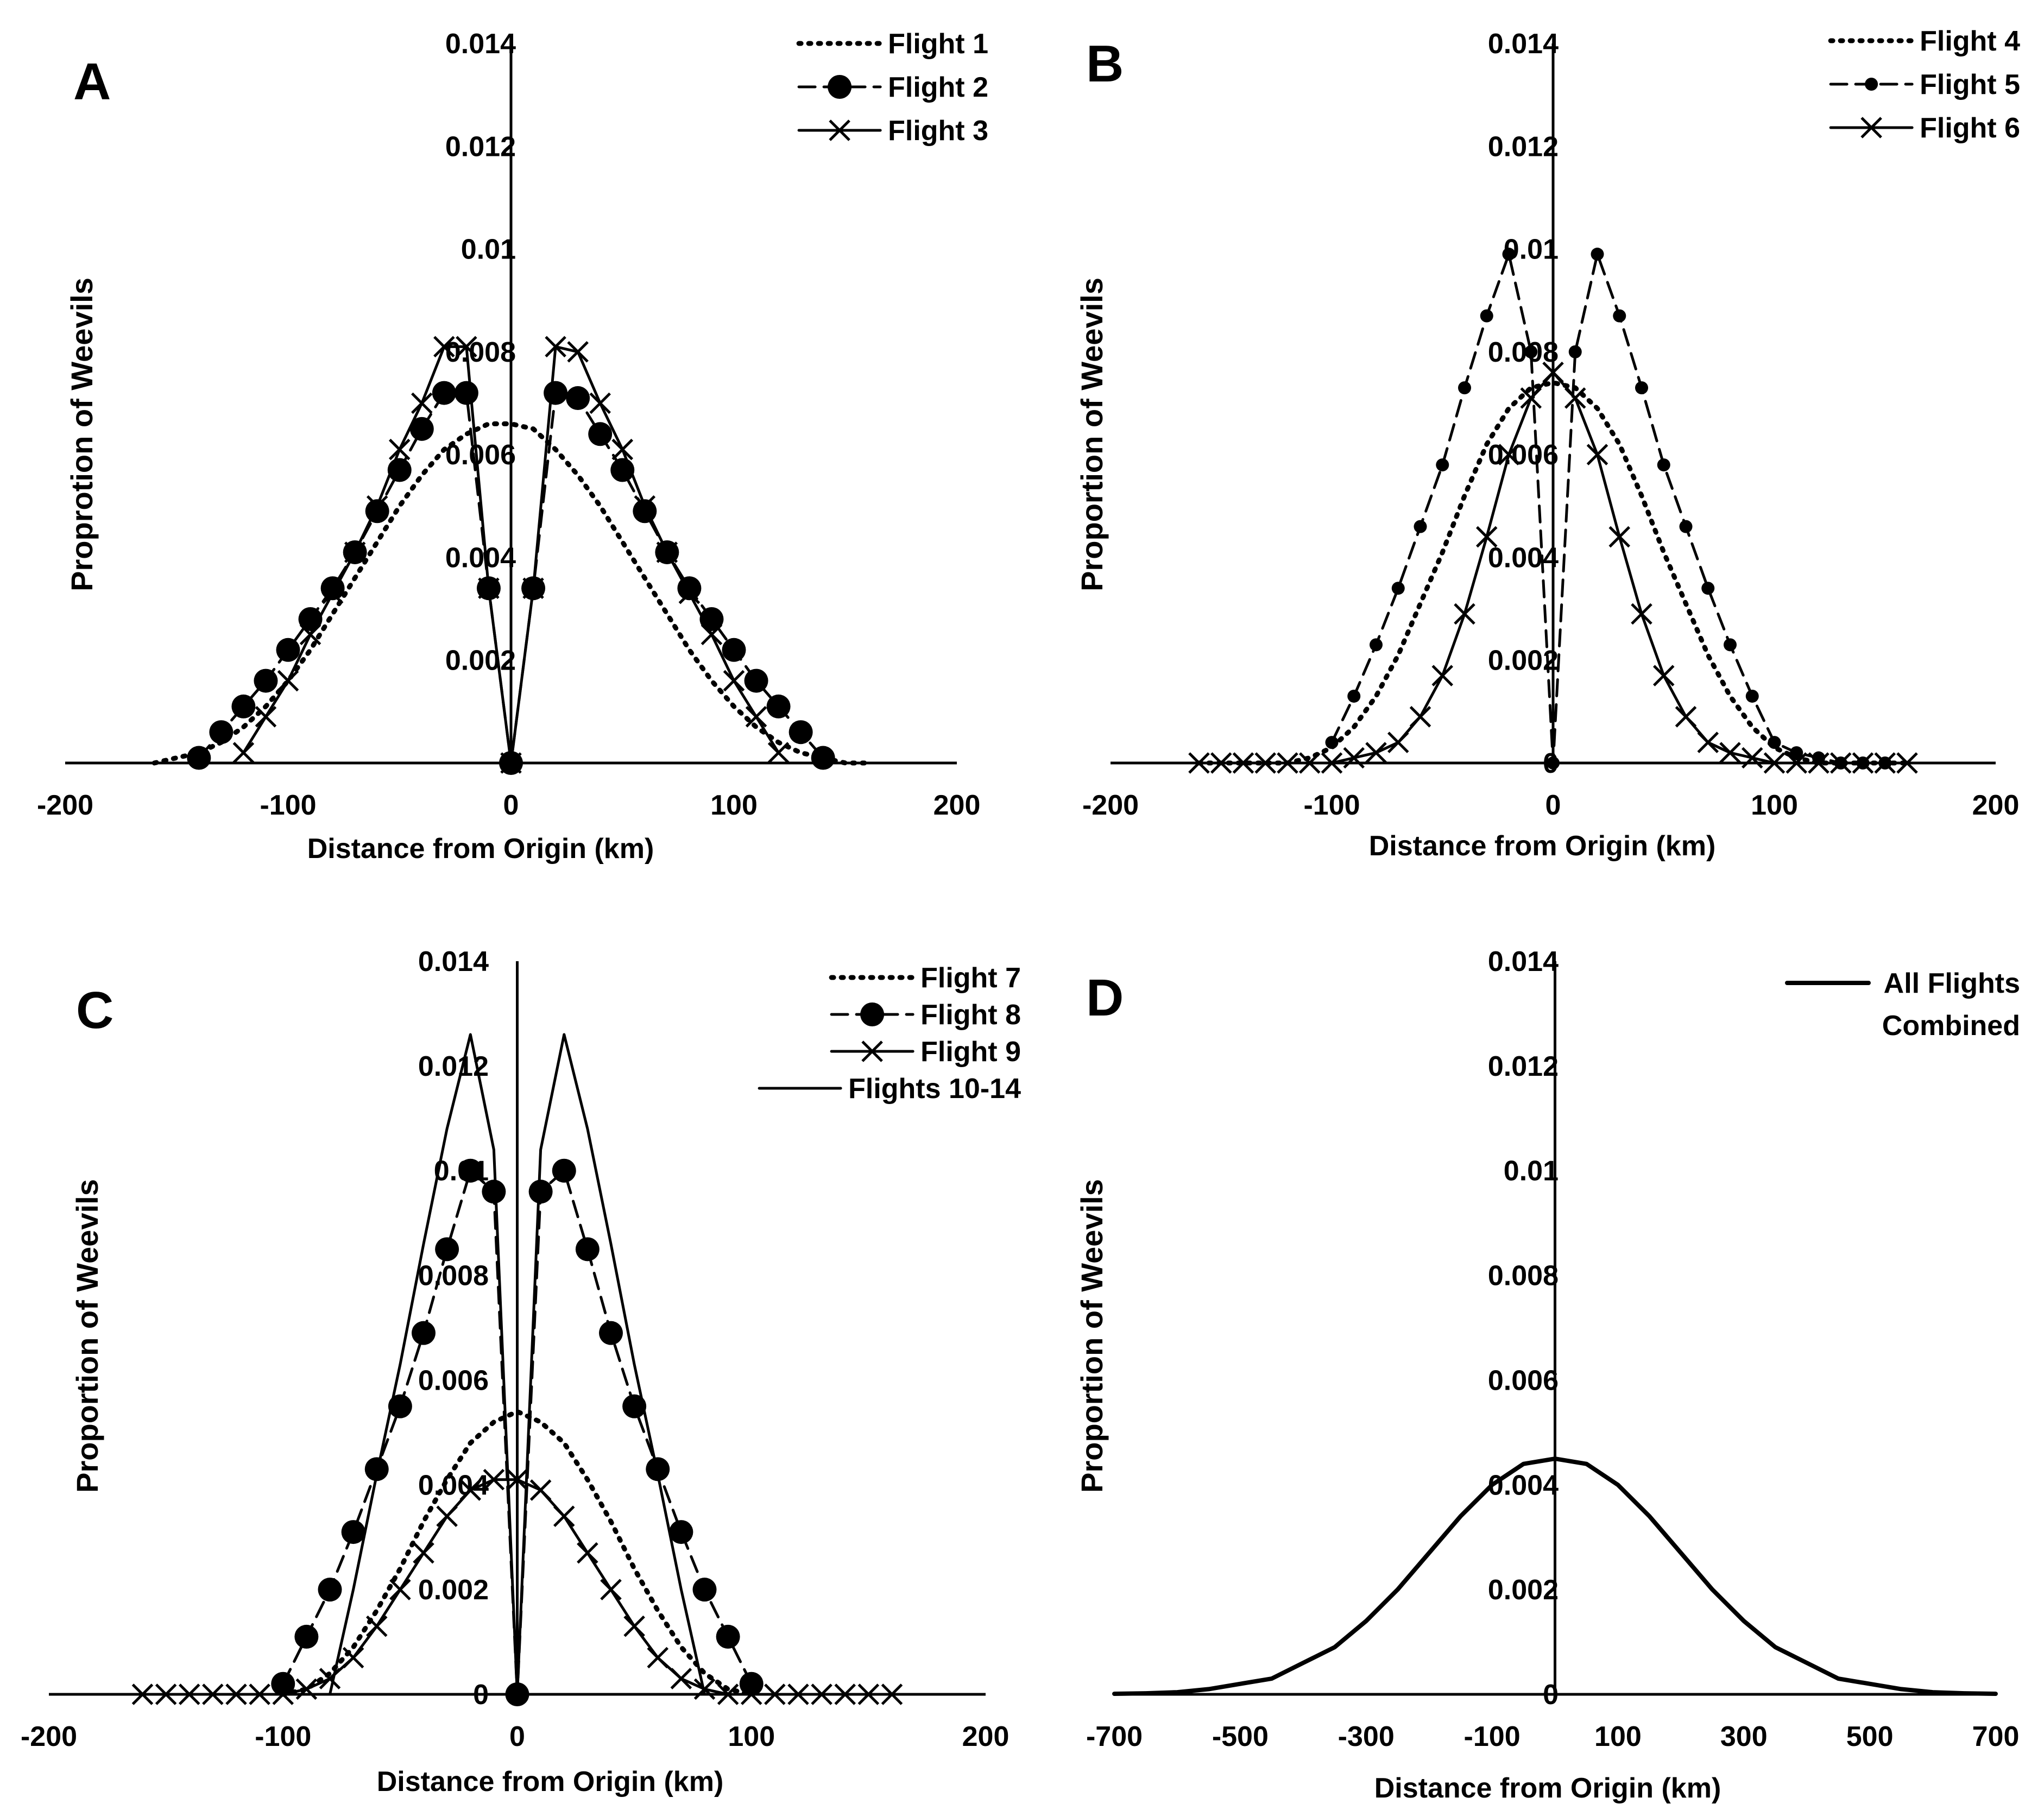 This screenshot has height=1810, width=2044. I want to click on panel-c-ylabel: Proportion of Weevils, so click(87, 1336).